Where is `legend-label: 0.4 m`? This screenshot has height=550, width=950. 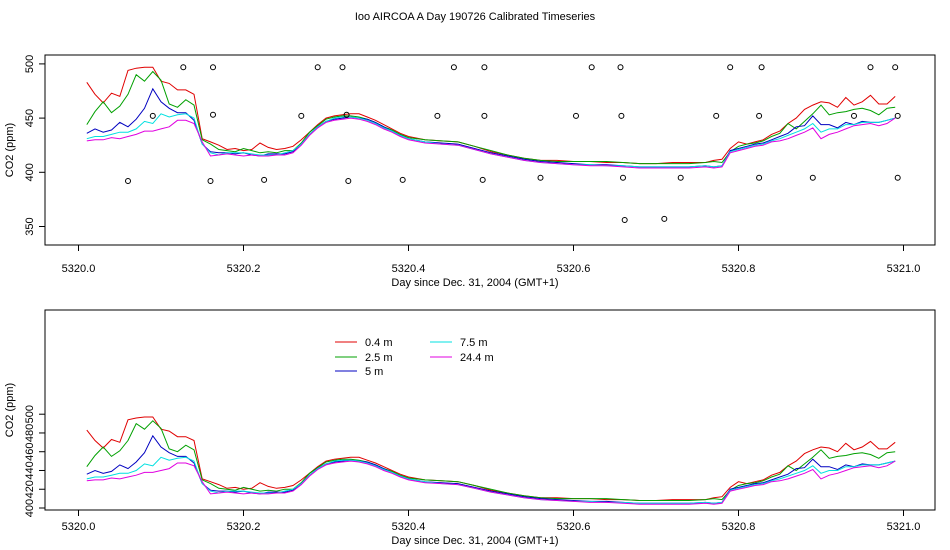 legend-label: 0.4 m is located at coordinates (379, 343).